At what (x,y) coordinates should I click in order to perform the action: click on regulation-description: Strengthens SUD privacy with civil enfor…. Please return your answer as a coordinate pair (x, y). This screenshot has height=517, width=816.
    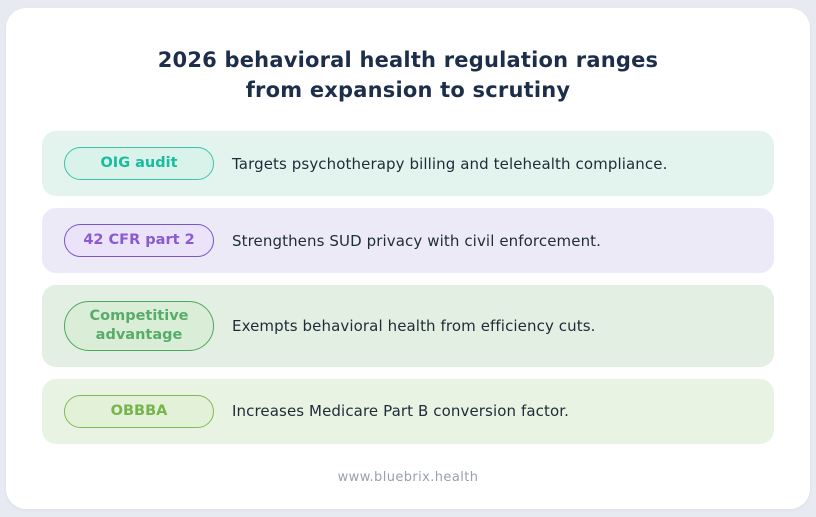
    Looking at the image, I should click on (417, 240).